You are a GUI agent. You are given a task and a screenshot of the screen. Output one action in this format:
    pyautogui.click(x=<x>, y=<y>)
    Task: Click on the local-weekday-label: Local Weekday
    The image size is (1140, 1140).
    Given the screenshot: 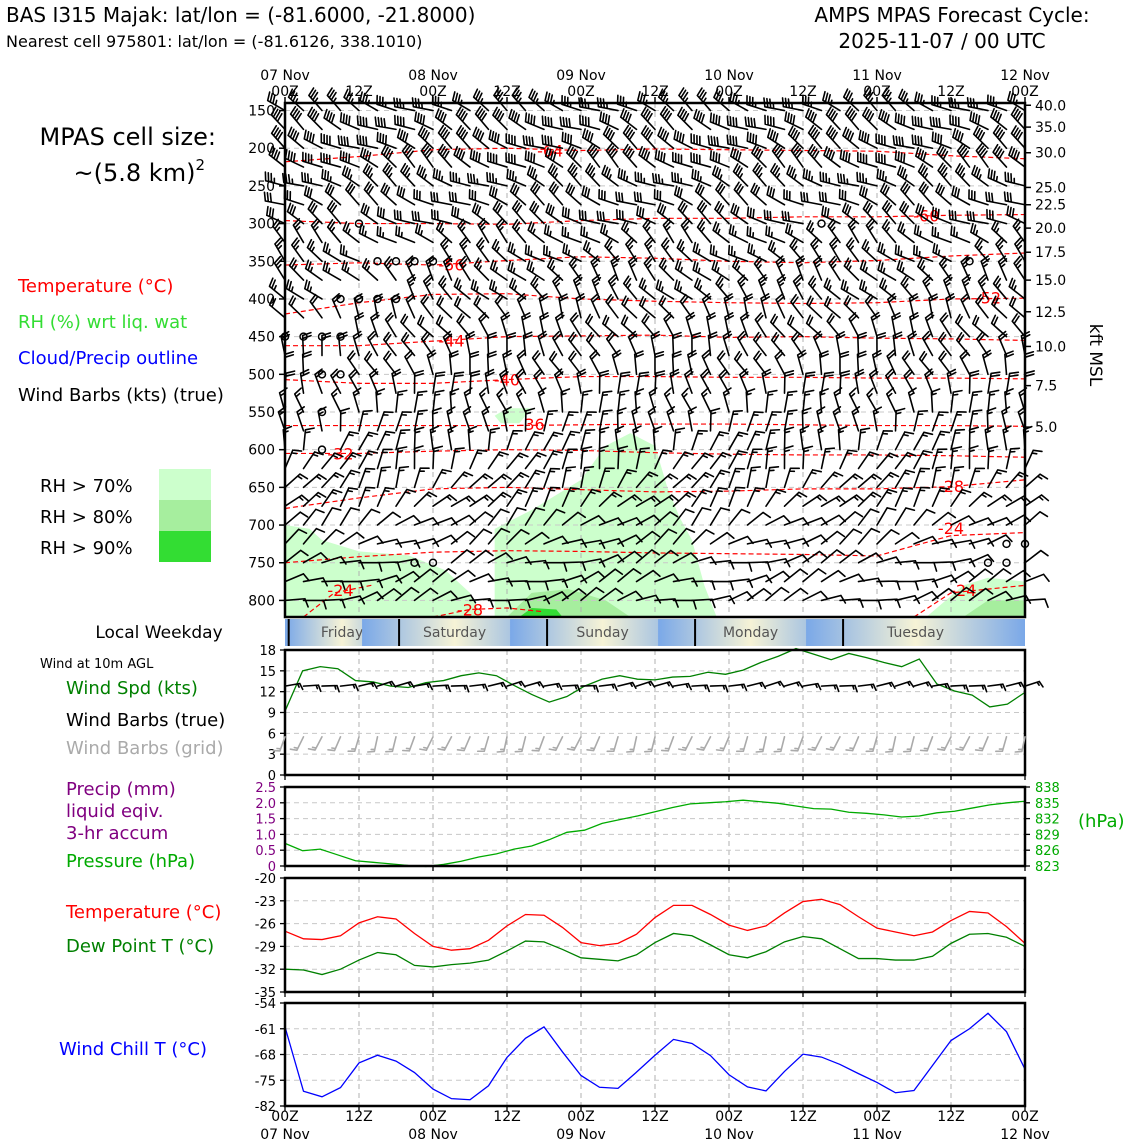 What is the action you would take?
    pyautogui.click(x=158, y=633)
    